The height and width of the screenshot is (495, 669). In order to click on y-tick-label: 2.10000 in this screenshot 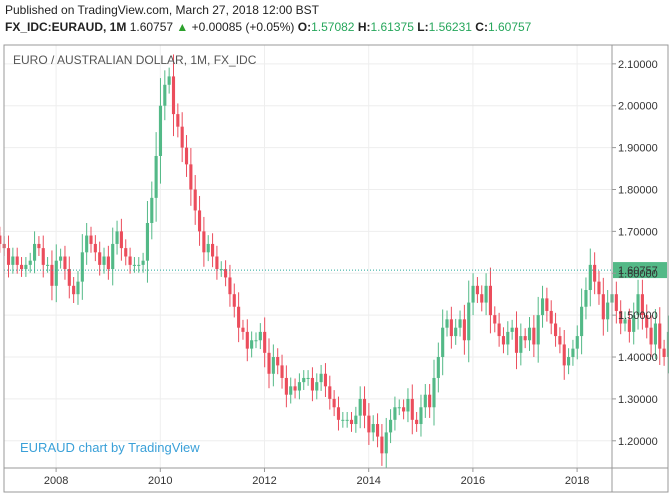, I will do `click(638, 65)`.